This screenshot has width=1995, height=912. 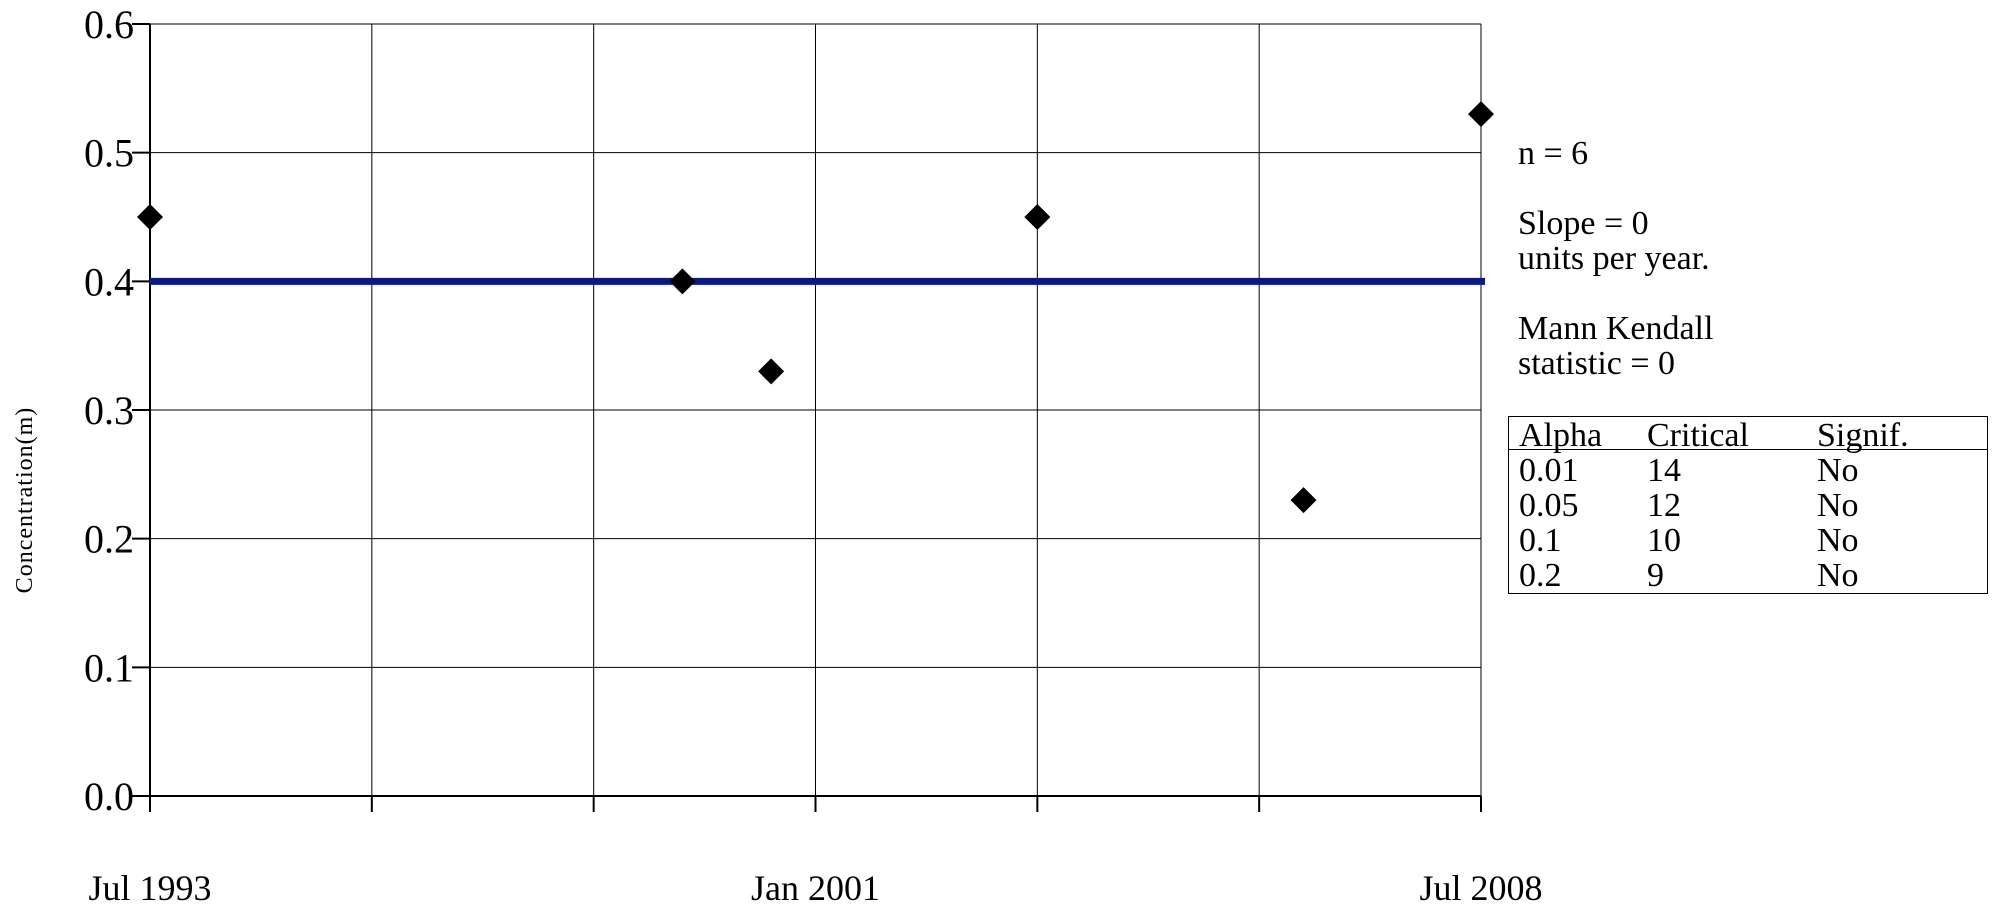 What do you see at coordinates (1549, 470) in the screenshot?
I see `row-alpha: 0.01` at bounding box center [1549, 470].